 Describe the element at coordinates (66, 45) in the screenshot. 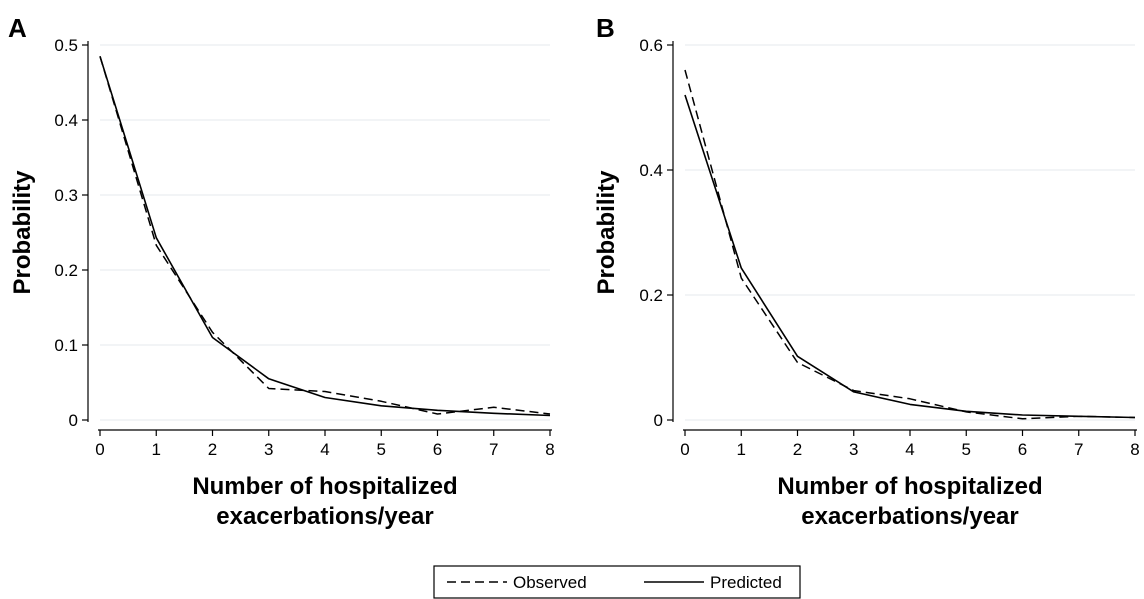

I see `panel-a-y-tick-label-5: 0.5` at that location.